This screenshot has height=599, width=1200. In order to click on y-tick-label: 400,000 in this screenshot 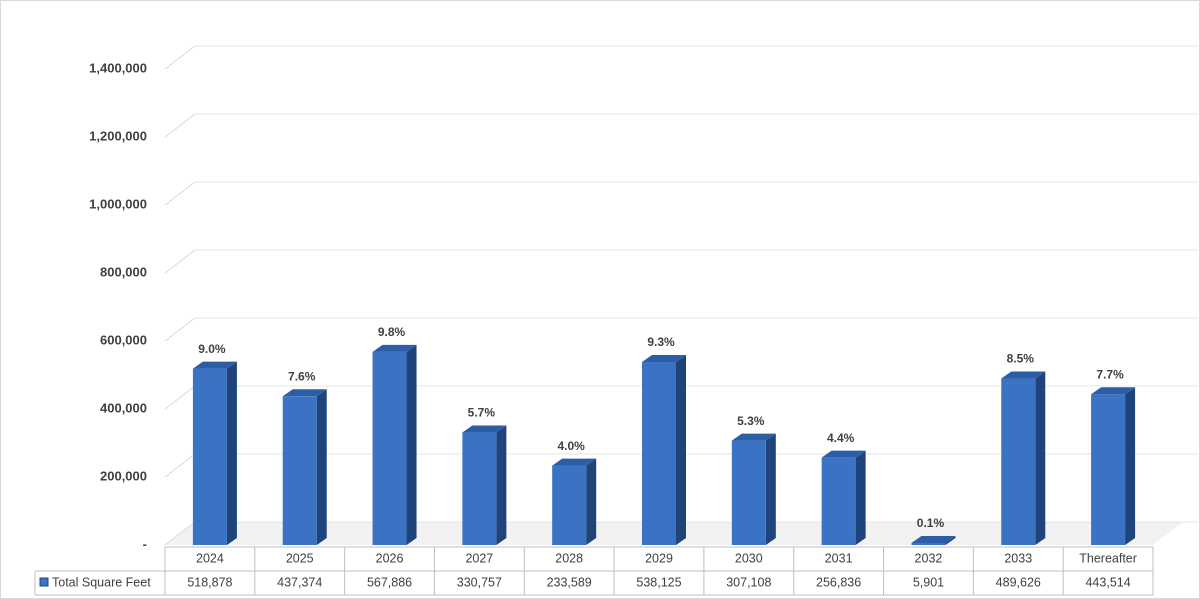, I will do `click(123, 407)`.